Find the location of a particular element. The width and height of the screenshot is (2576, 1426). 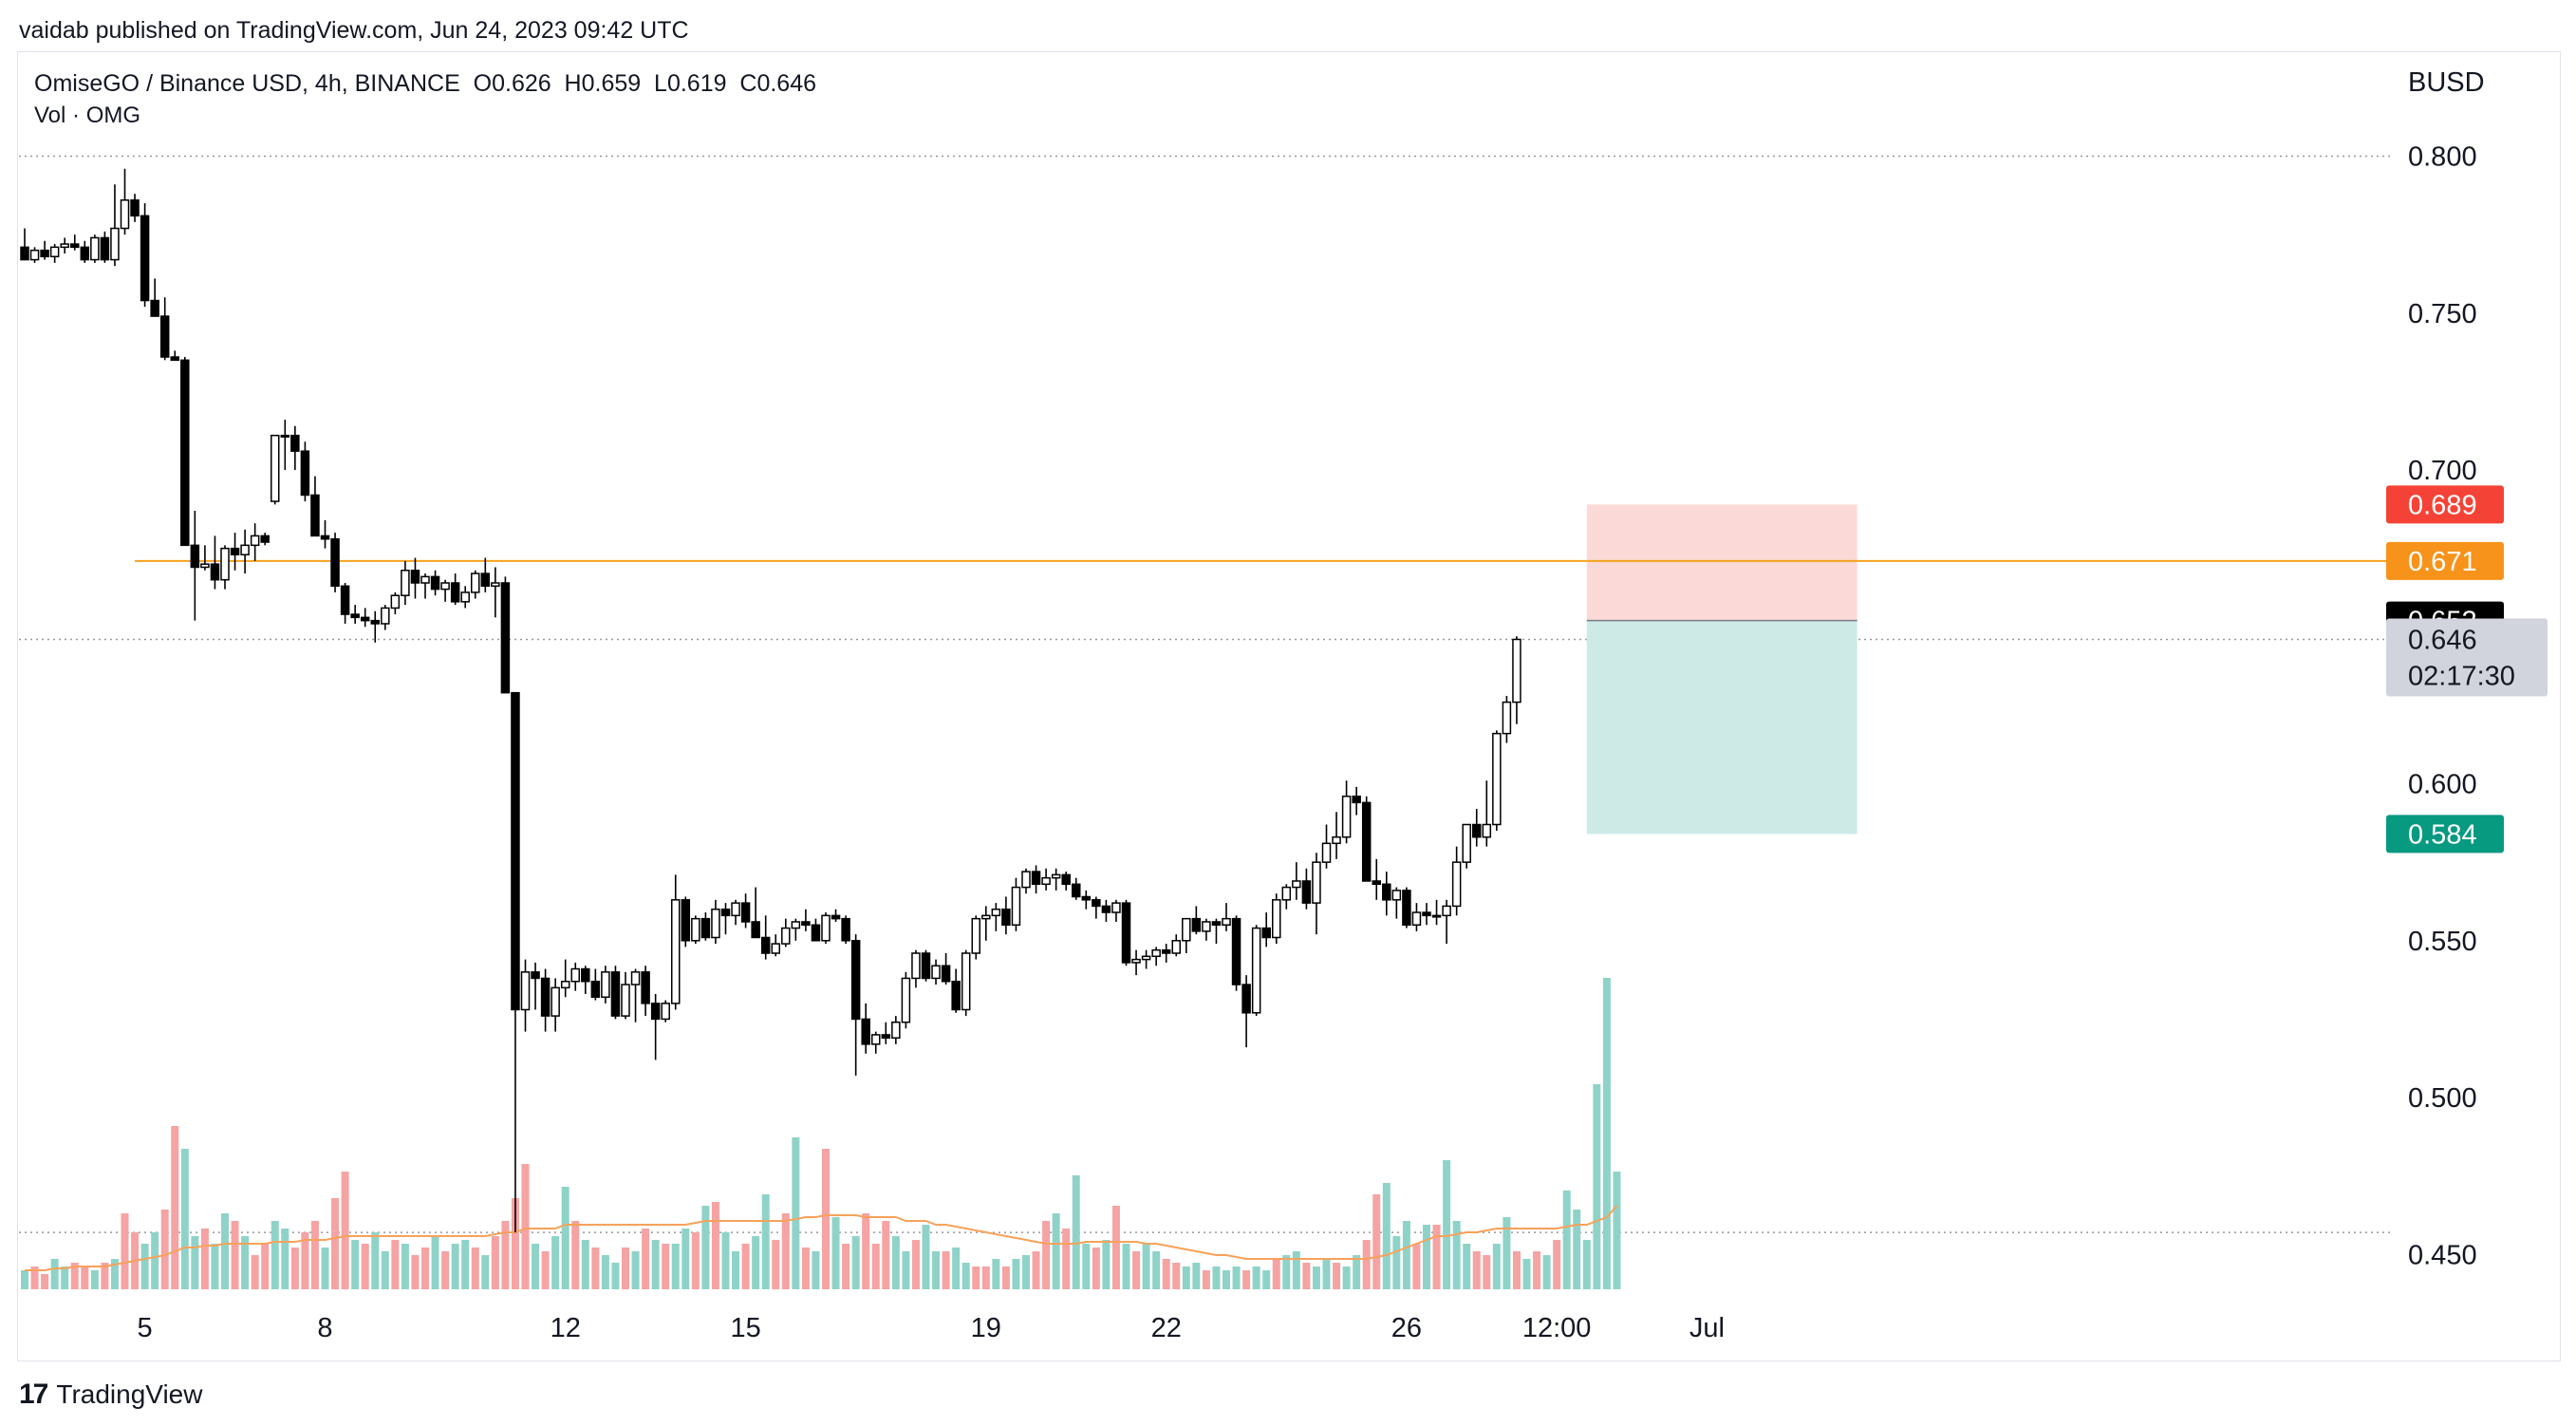

x-tick-label: 5 is located at coordinates (145, 1328).